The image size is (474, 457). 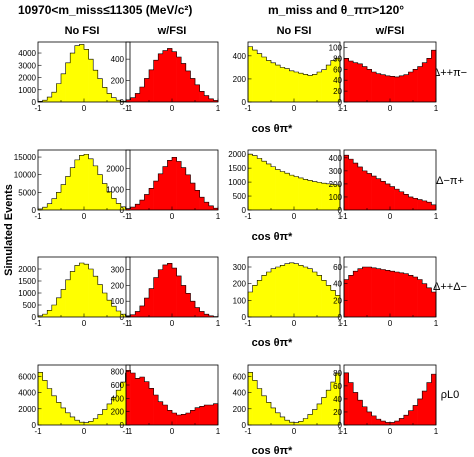 I want to click on y-tick-label: 1500, so click(x=27, y=281).